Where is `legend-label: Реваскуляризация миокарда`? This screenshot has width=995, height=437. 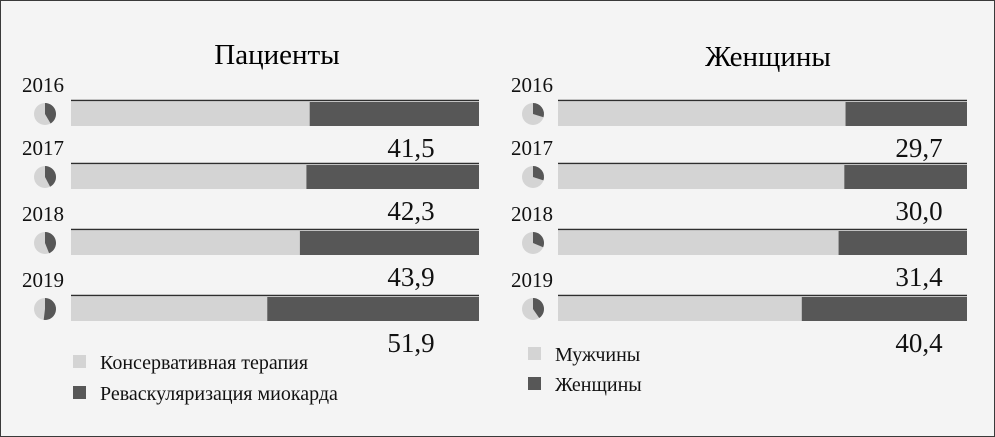
legend-label: Реваскуляризация миокарда is located at coordinates (219, 394).